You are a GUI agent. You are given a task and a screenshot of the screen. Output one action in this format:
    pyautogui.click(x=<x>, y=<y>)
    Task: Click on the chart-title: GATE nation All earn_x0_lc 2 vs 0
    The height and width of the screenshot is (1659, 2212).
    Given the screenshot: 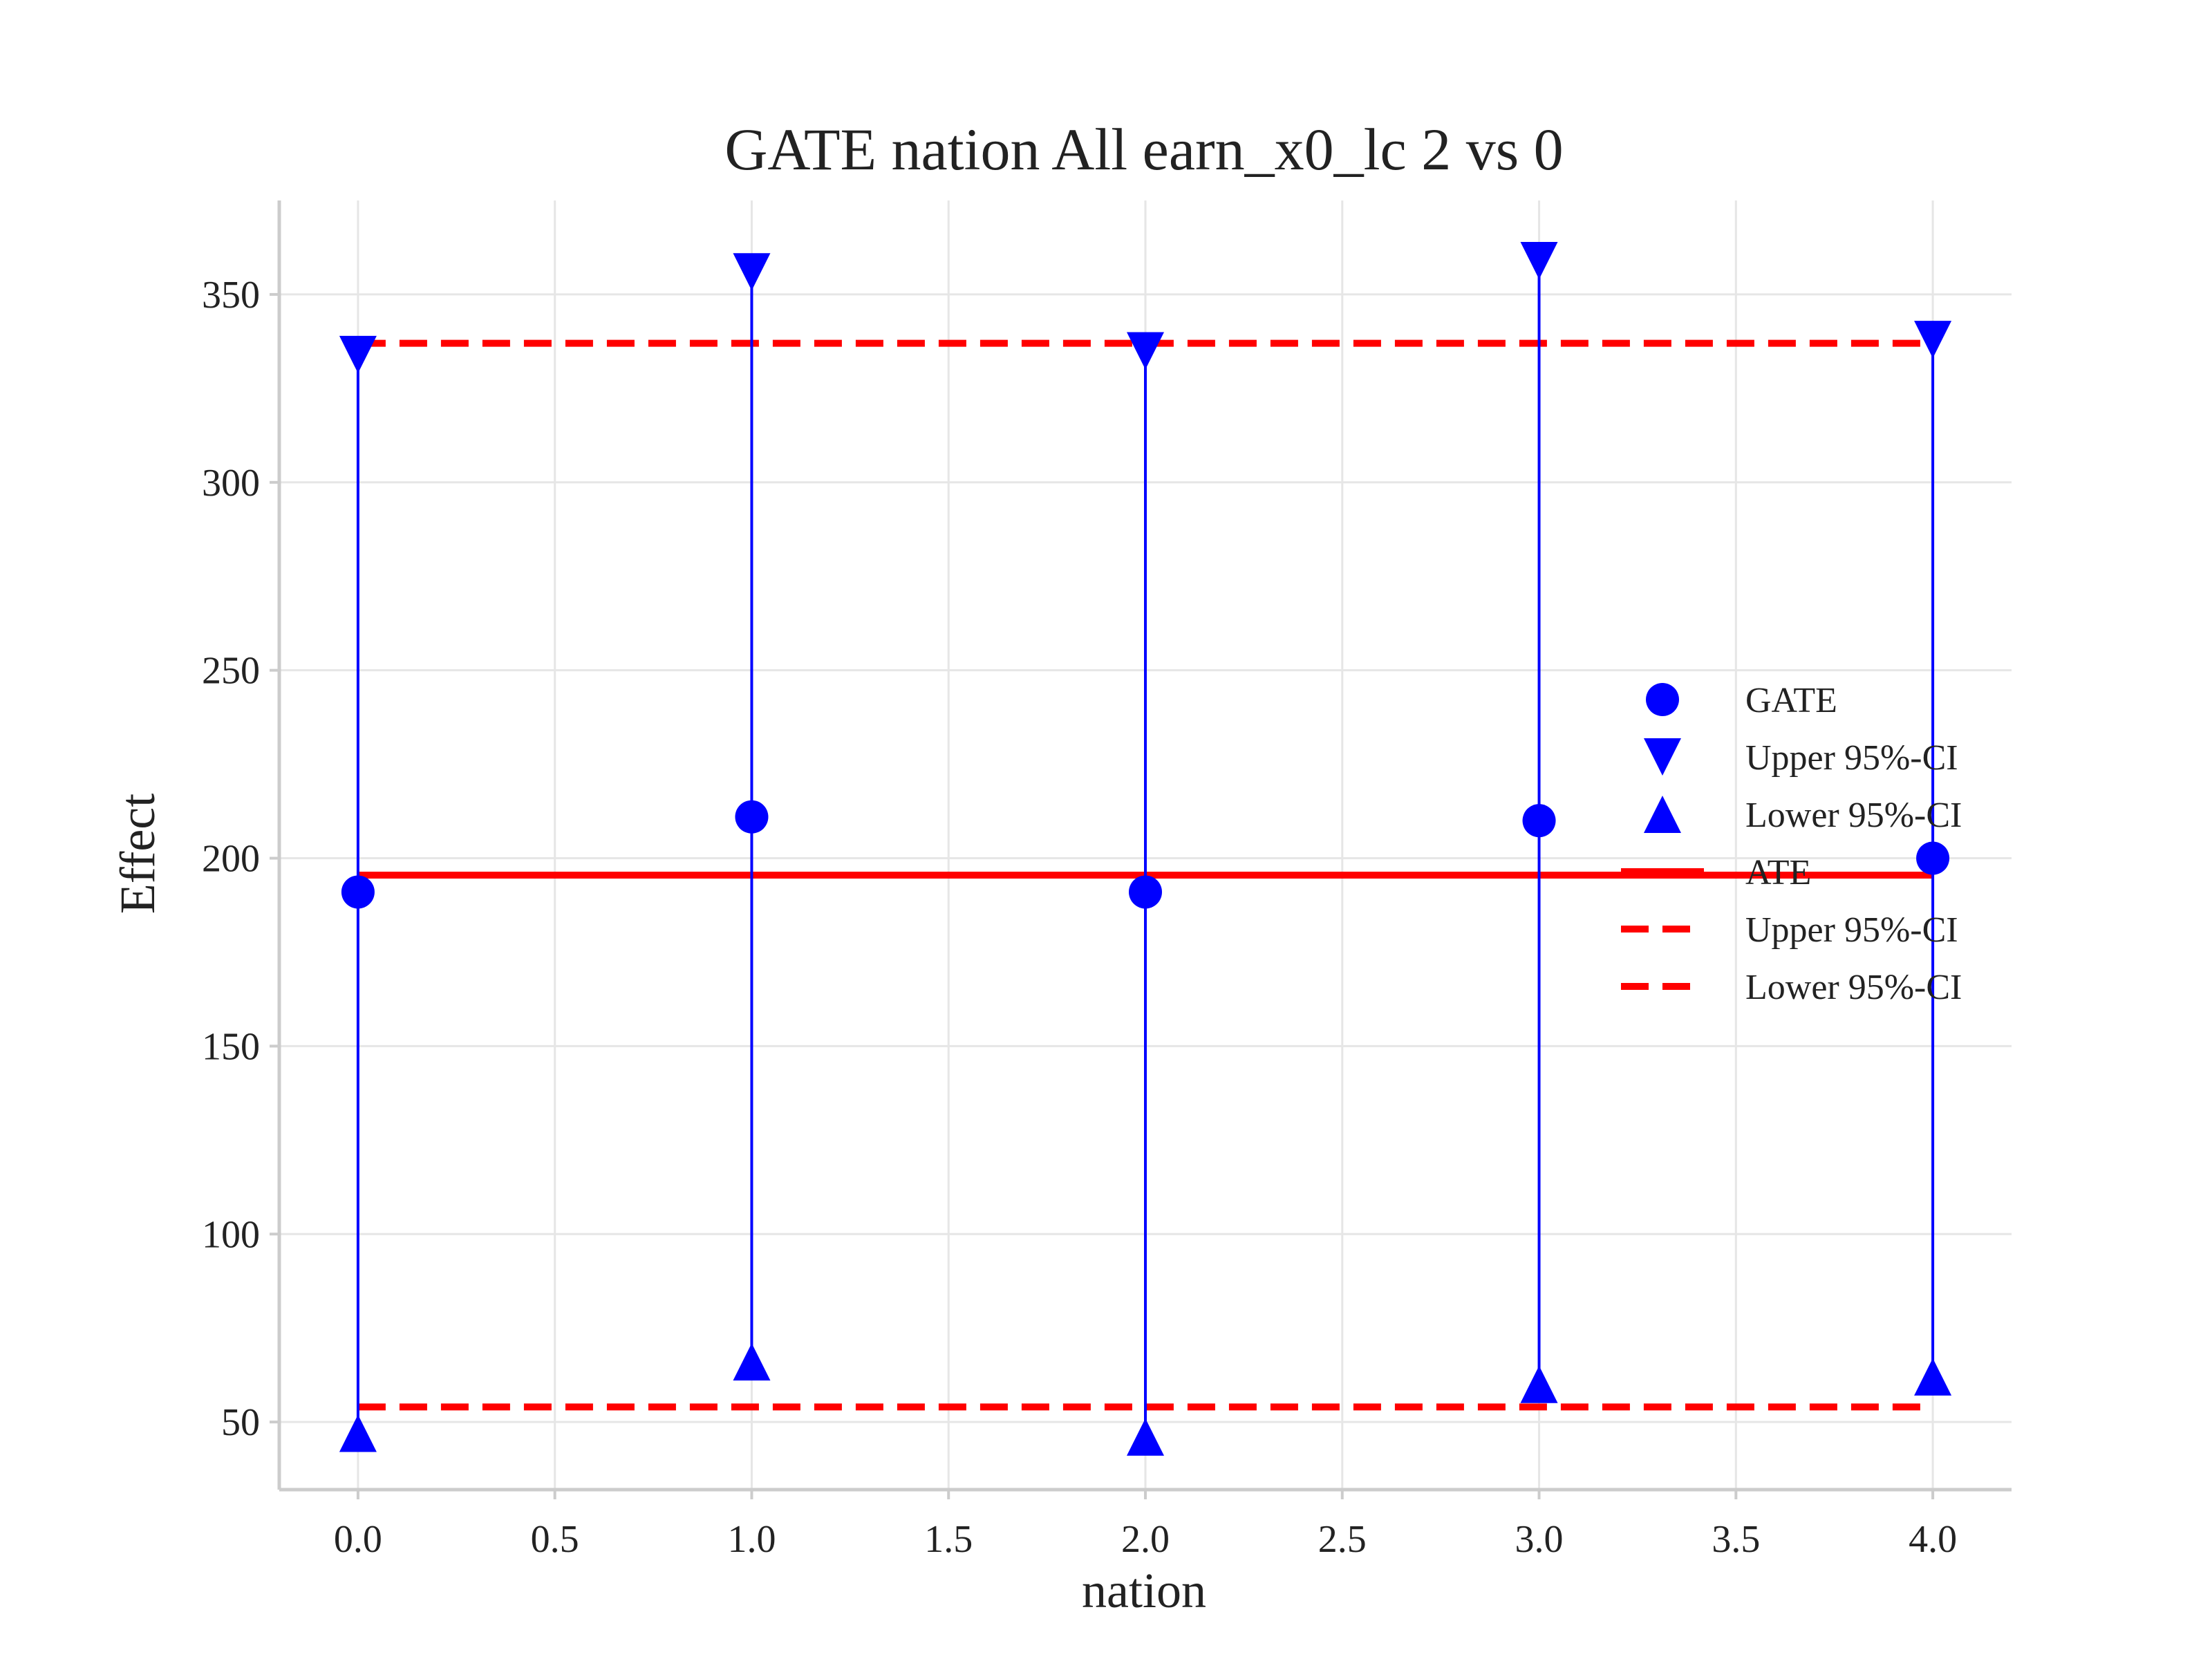 What is the action you would take?
    pyautogui.click(x=1143, y=149)
    